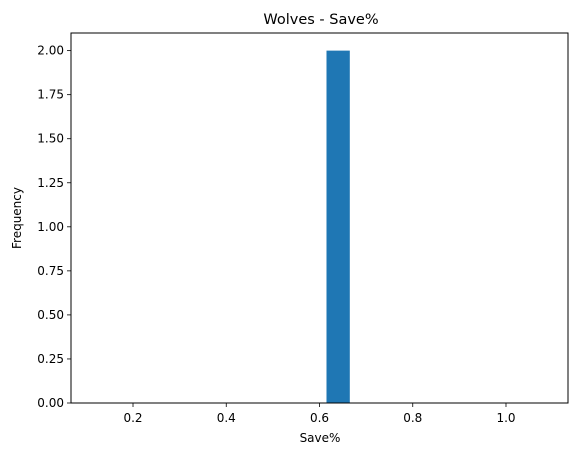  Describe the element at coordinates (412, 418) in the screenshot. I see `x-tick-label: 0.8` at that location.